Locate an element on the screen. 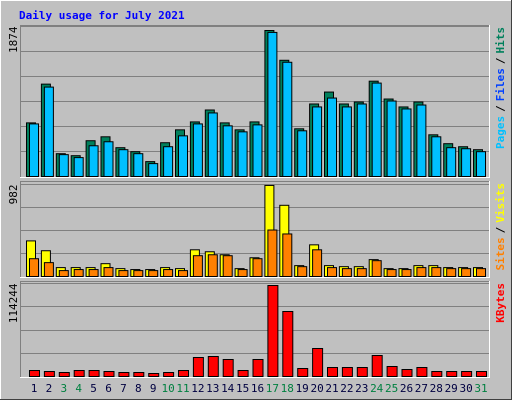 The width and height of the screenshot is (512, 400). x-tick-label: 24 is located at coordinates (377, 388).